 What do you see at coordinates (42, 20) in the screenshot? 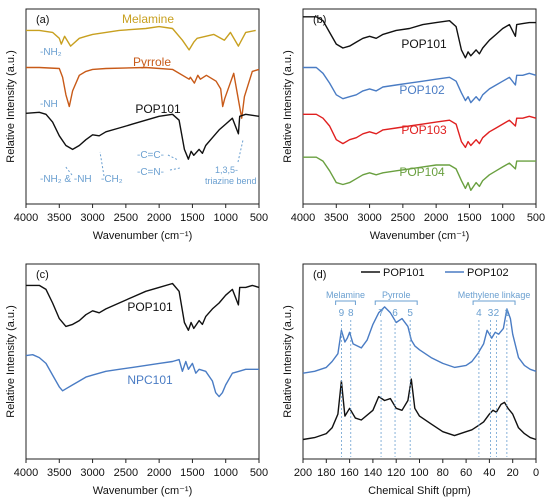
I see `panel-label: (a)` at bounding box center [42, 20].